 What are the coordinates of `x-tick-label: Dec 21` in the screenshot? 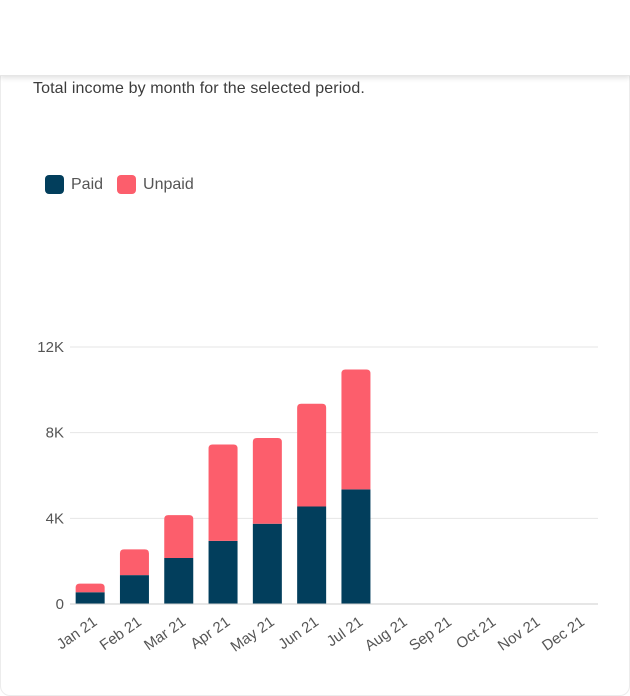 It's located at (563, 633).